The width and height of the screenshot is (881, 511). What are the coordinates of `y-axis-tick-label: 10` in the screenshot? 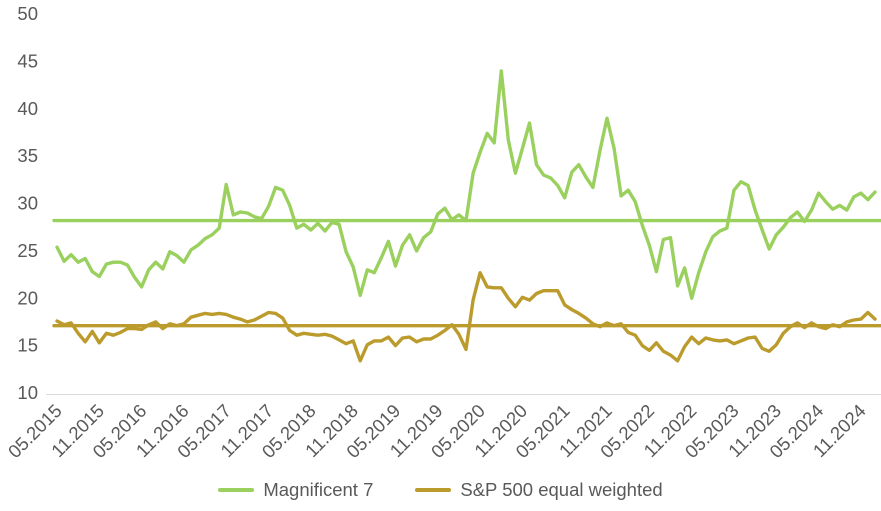 It's located at (27, 392).